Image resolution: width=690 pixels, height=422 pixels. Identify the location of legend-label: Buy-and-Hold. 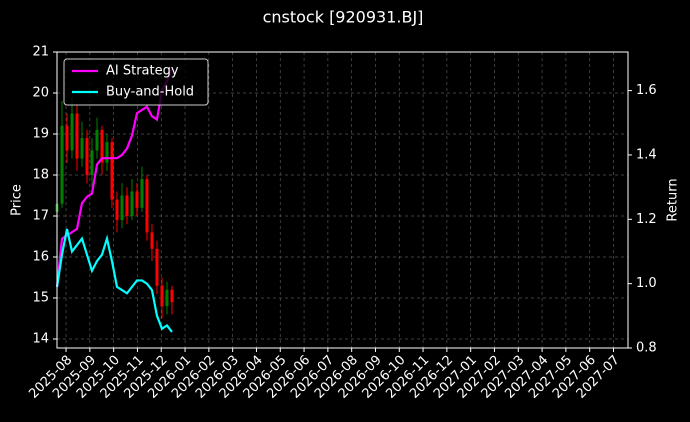
(150, 92).